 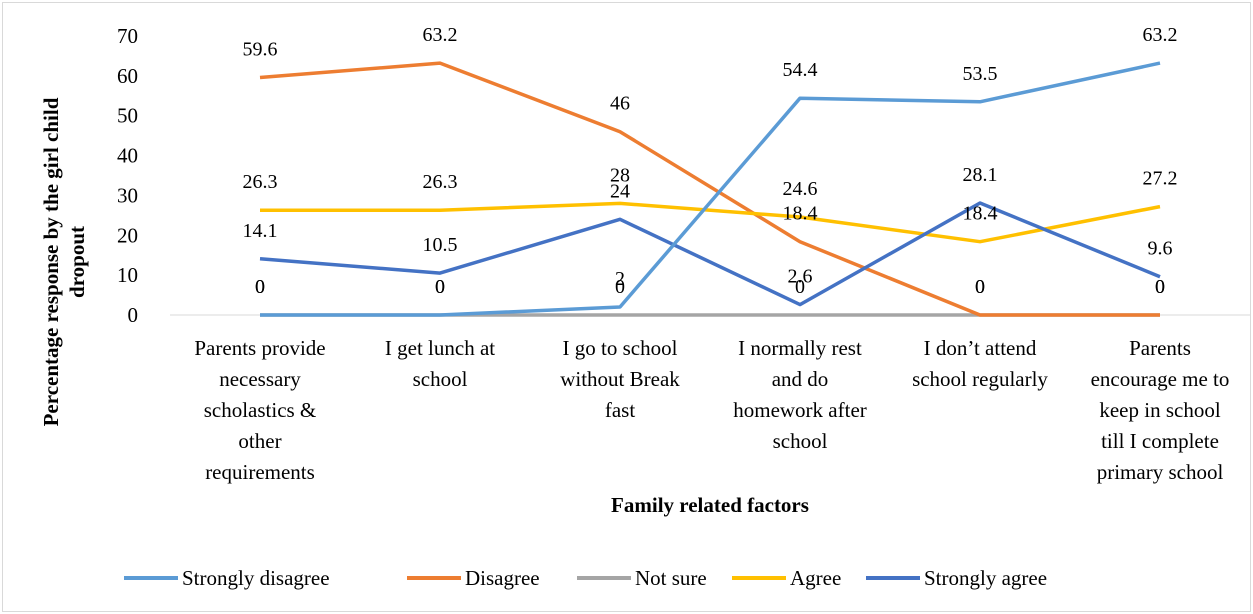 What do you see at coordinates (127, 116) in the screenshot?
I see `y-tick-label: 50` at bounding box center [127, 116].